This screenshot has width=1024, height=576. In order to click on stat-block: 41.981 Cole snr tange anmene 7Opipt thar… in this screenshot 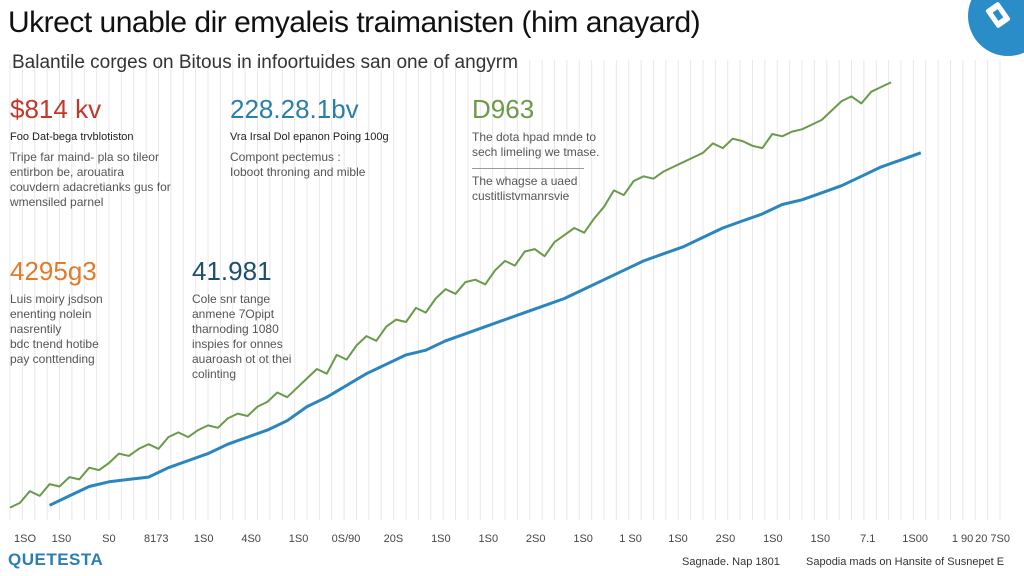, I will do `click(241, 319)`.